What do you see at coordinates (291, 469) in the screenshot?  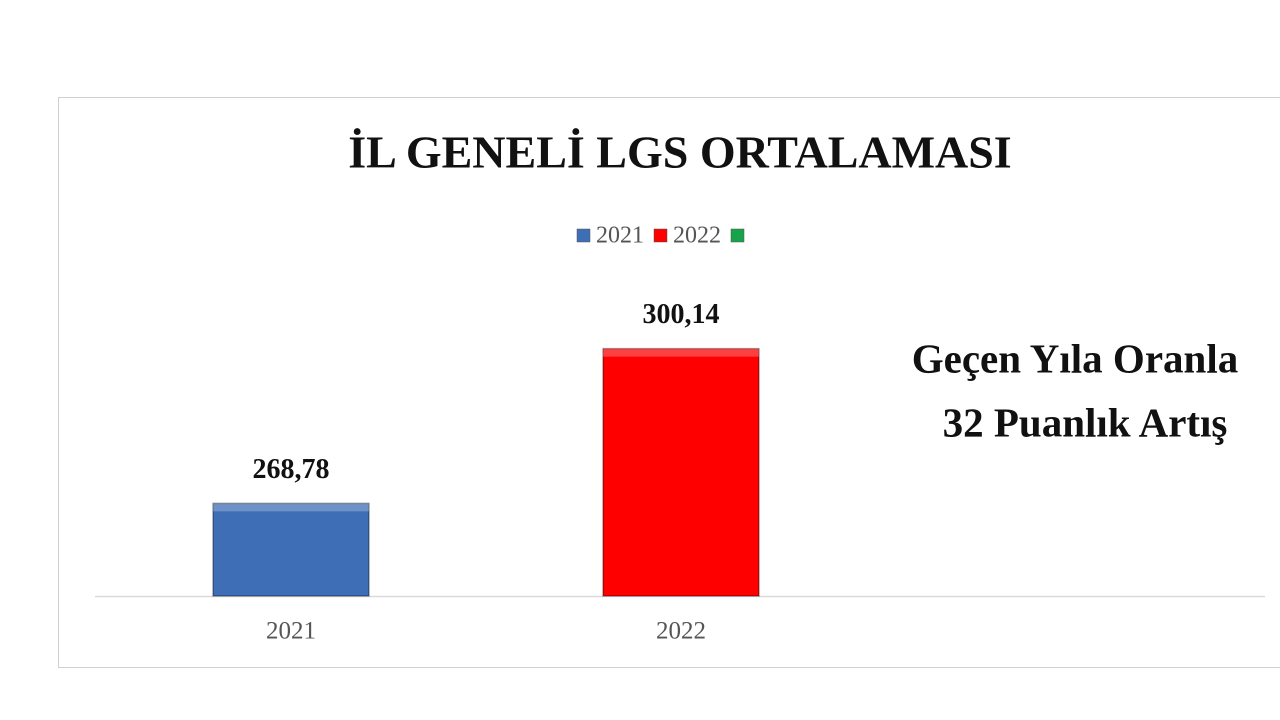 I see `value-label: 268,78` at bounding box center [291, 469].